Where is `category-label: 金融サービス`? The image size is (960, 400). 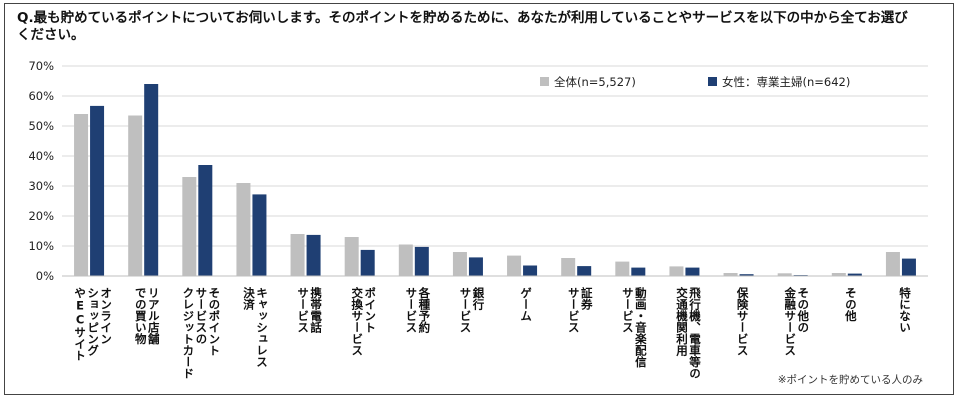 category-label: 金融サービス is located at coordinates (790, 321).